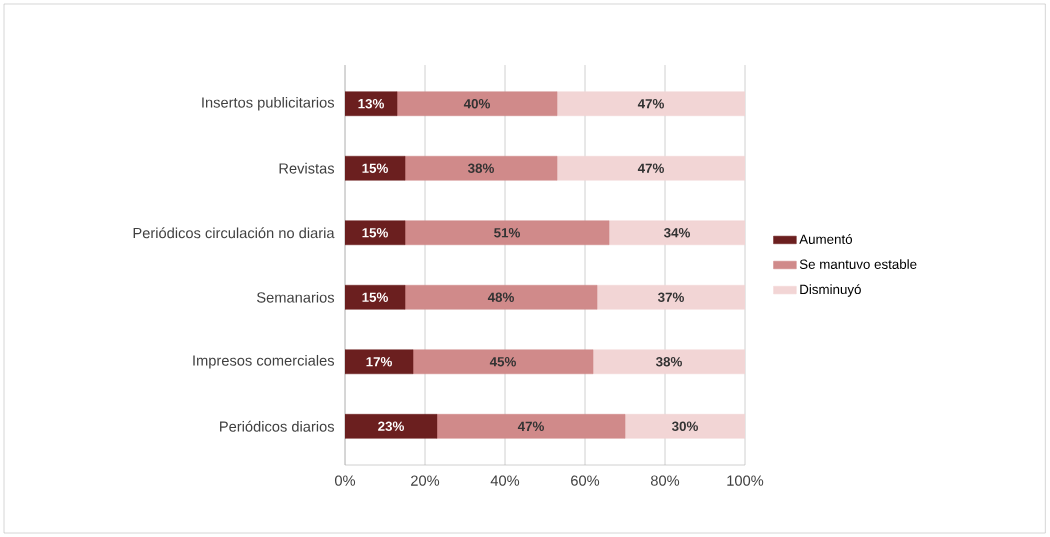 This screenshot has width=1050, height=537. Describe the element at coordinates (858, 264) in the screenshot. I see `legend-label: Se mantuvo estable` at that location.